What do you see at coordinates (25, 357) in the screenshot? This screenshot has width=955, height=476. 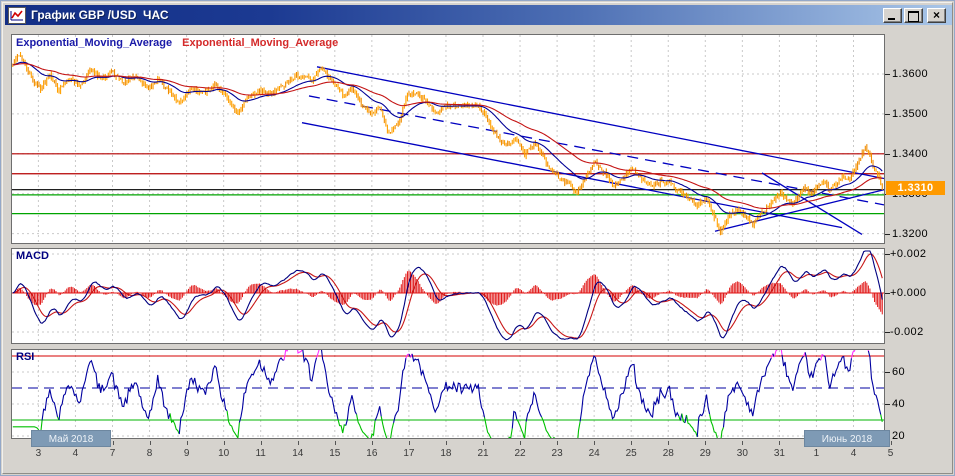 I see `rsi-label: RSI` at bounding box center [25, 357].